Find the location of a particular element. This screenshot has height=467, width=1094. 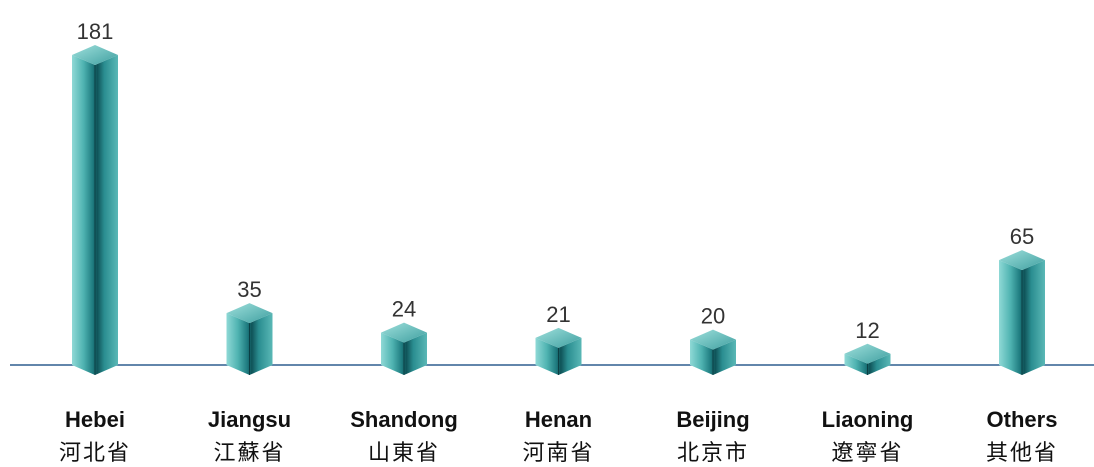

category-label-en: Liaoning is located at coordinates (868, 419).